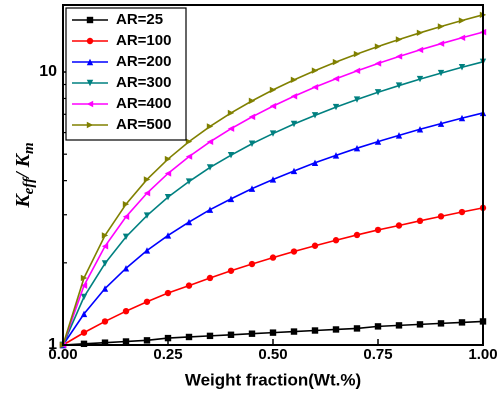 Image resolution: width=500 pixels, height=393 pixels. What do you see at coordinates (143, 40) in the screenshot?
I see `legend-label: AR=100` at bounding box center [143, 40].